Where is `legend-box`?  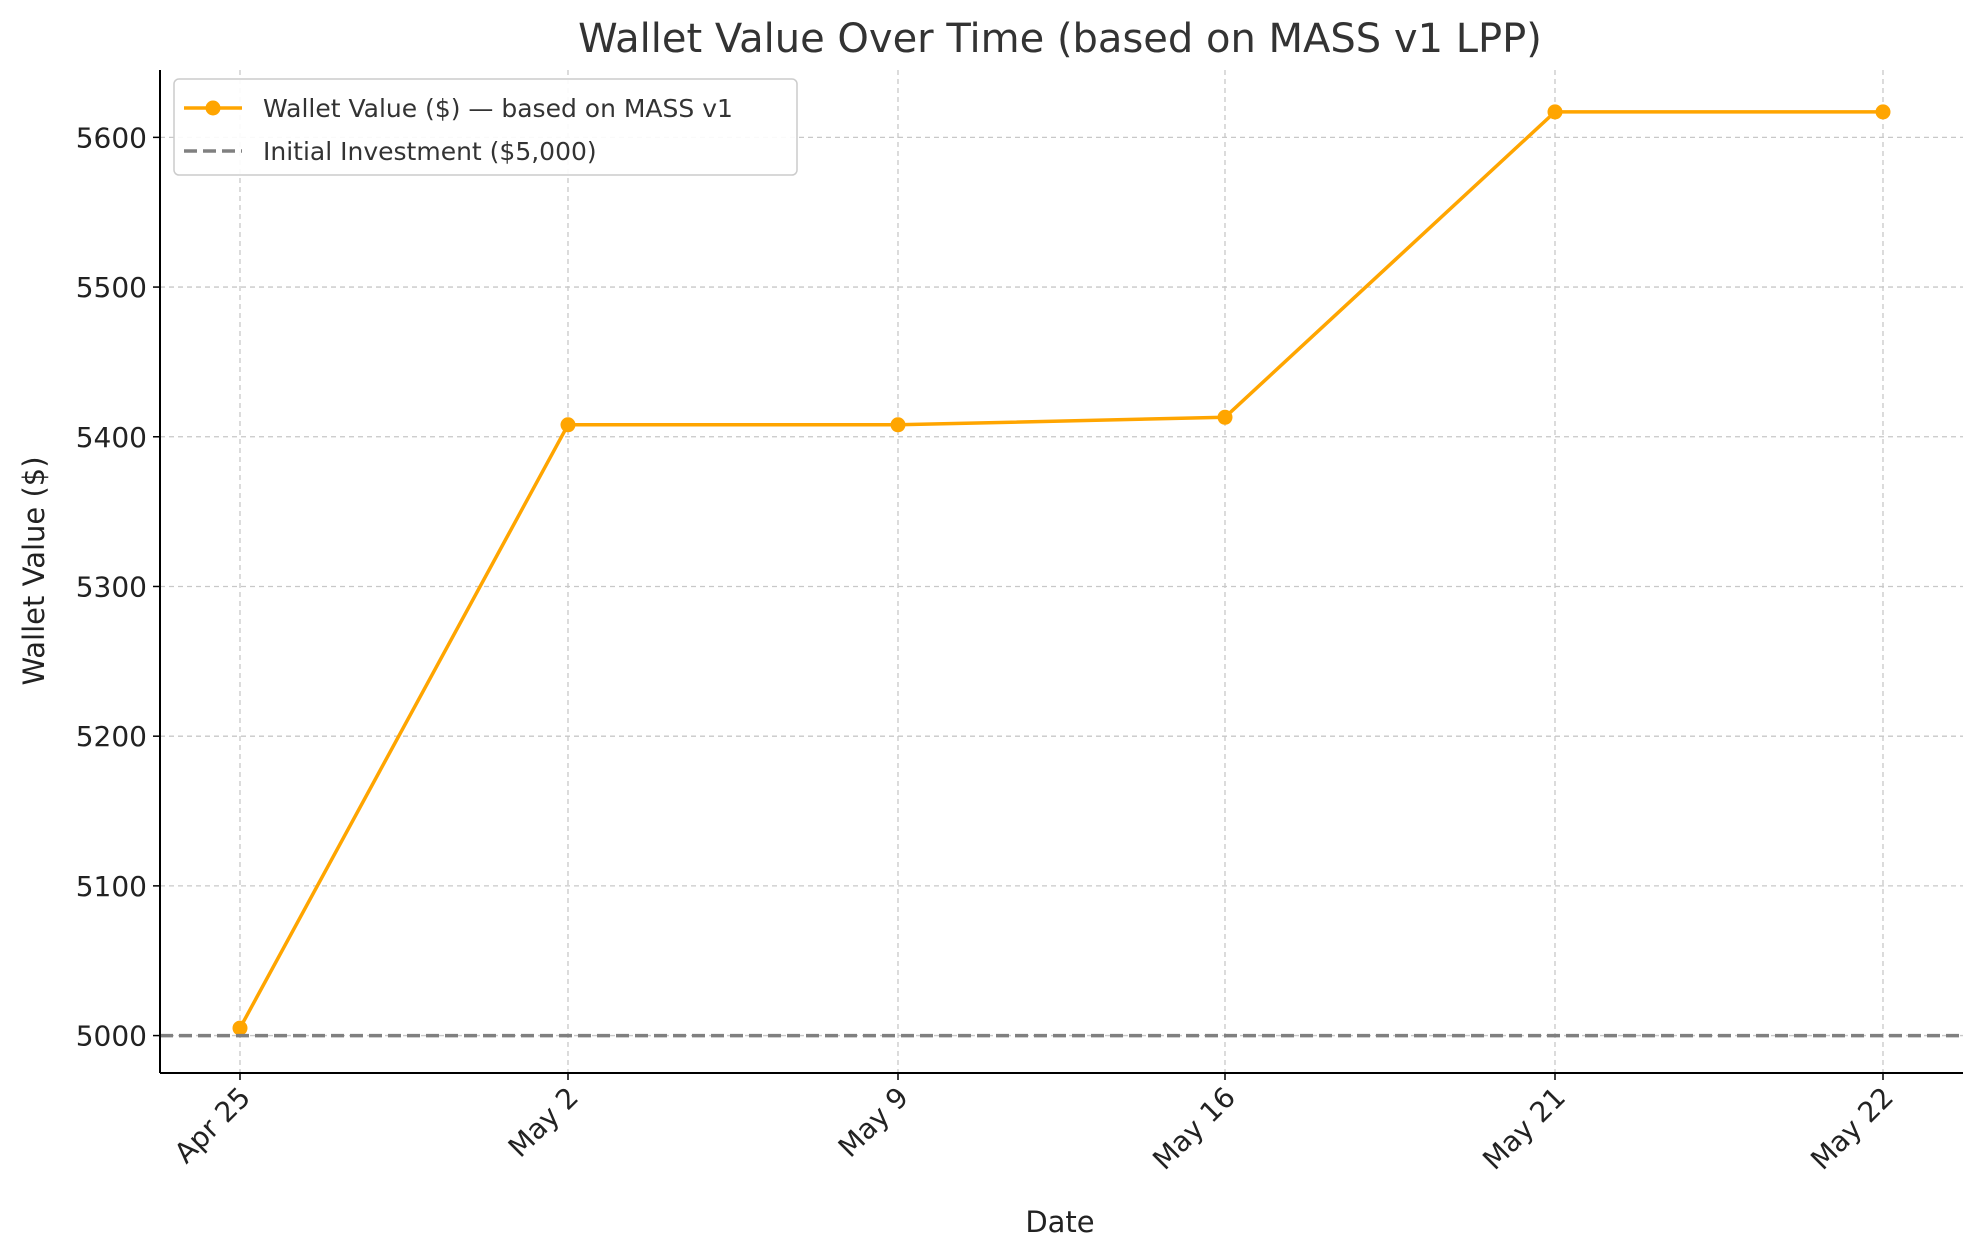
legend-box is located at coordinates (485, 127).